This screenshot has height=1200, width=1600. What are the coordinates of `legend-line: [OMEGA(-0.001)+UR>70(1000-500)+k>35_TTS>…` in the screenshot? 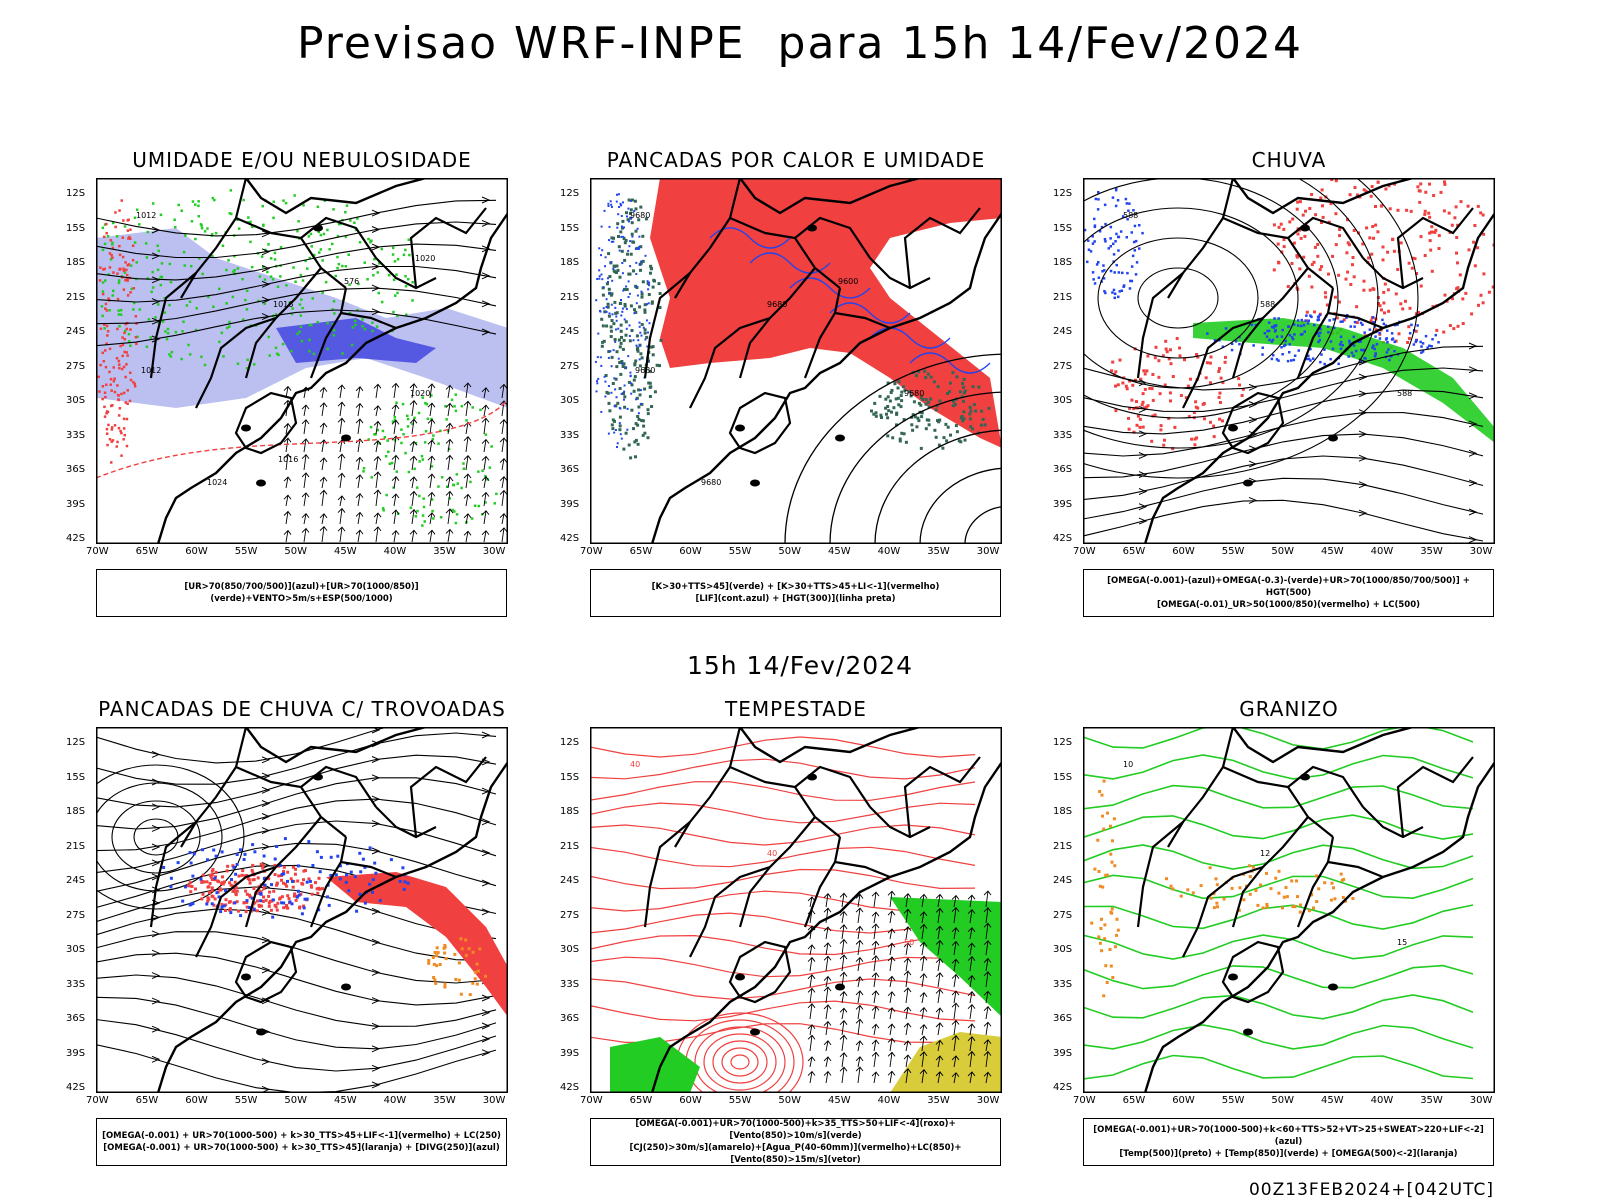 It's located at (795, 1130).